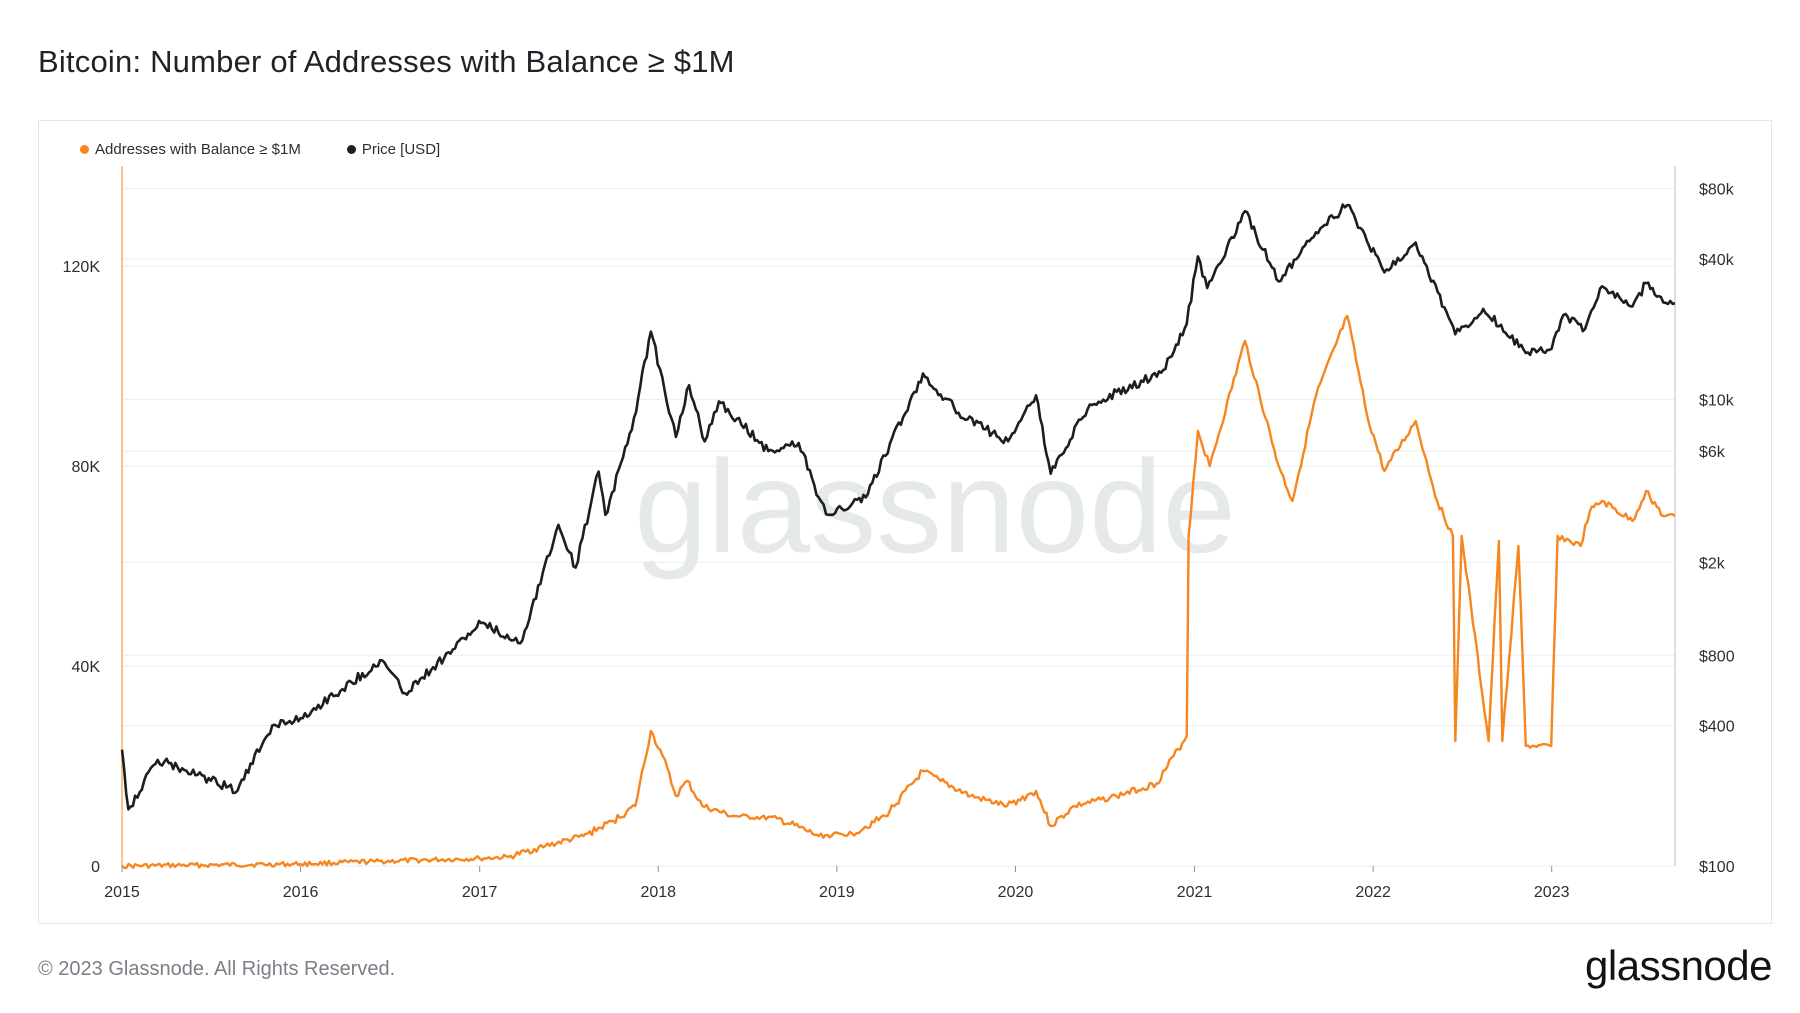 The width and height of the screenshot is (1800, 1013). I want to click on legend-item-price: Price [USD], so click(393, 149).